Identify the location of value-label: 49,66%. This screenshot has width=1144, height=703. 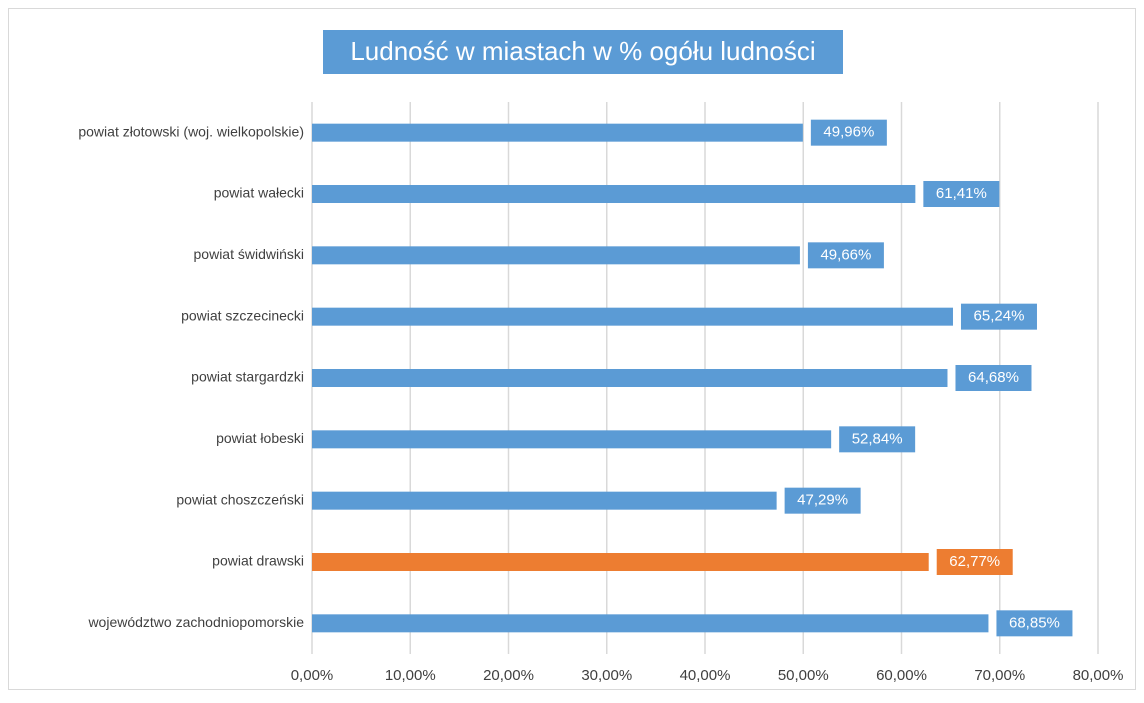
(845, 254).